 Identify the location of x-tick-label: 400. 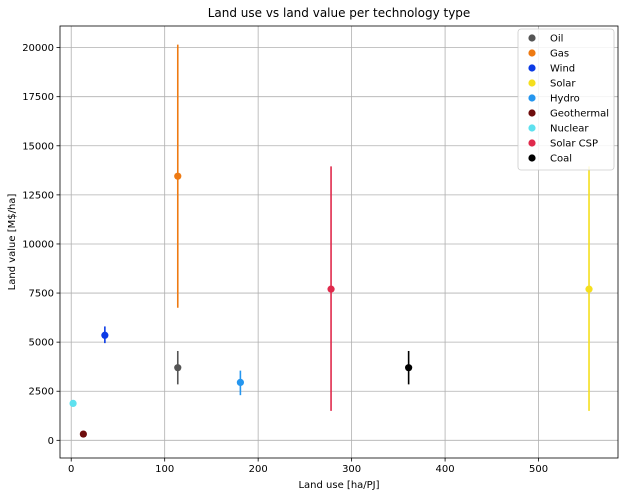
(445, 469).